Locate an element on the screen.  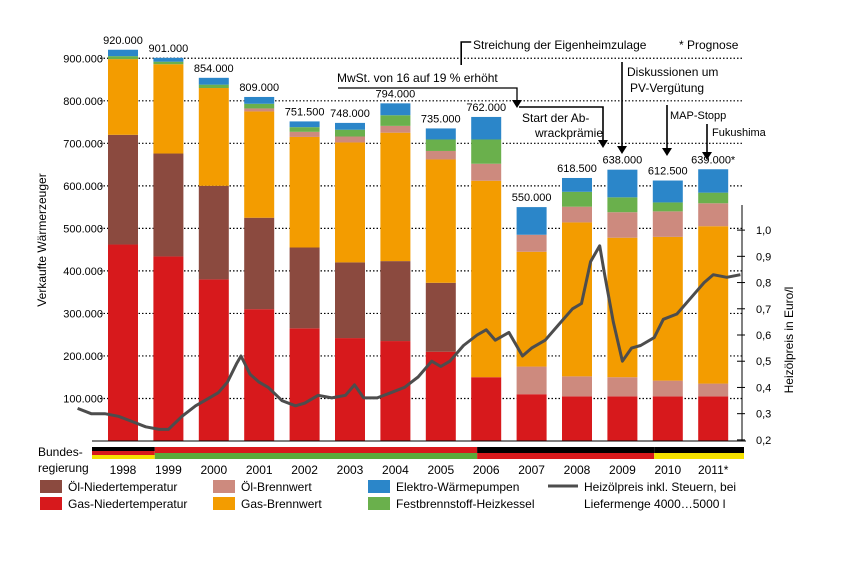
legend-label: Gas-Niedertemperatur is located at coordinates (127, 504).